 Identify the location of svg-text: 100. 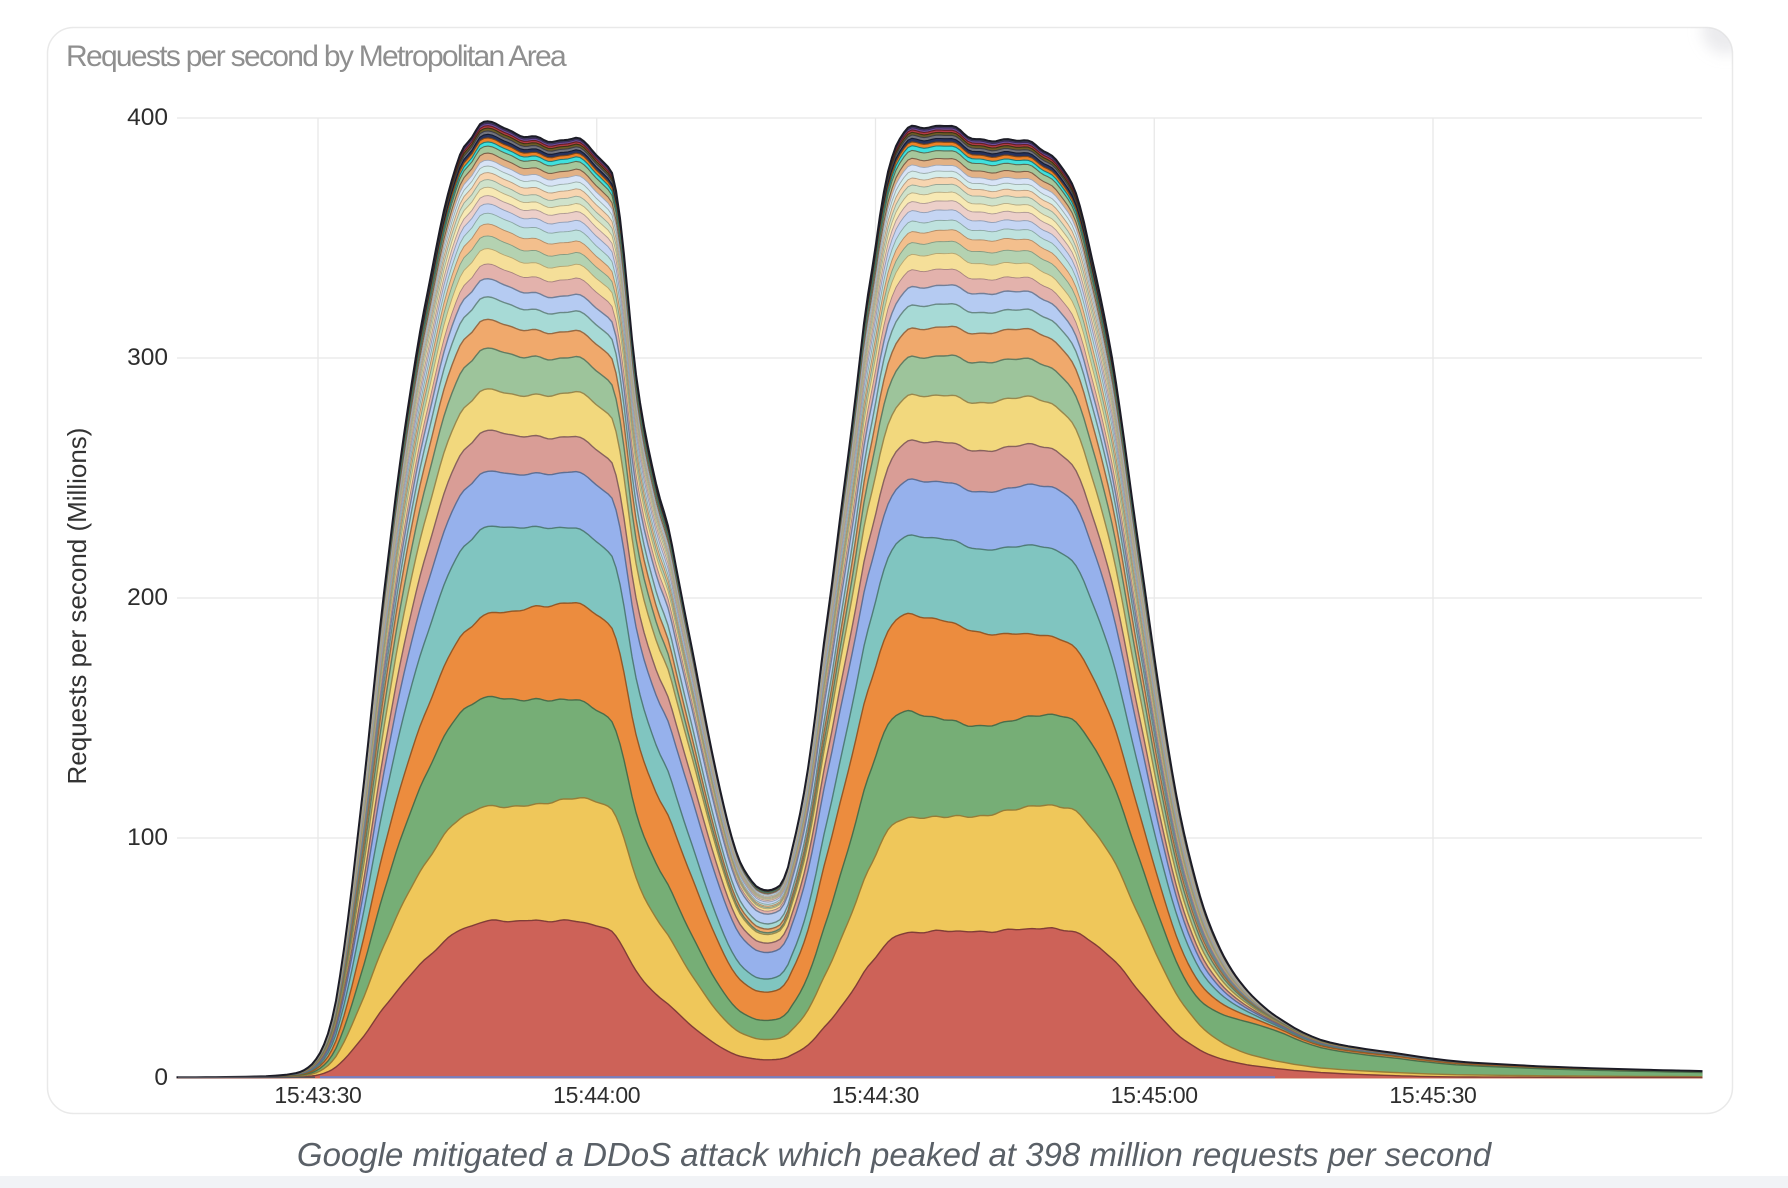
(147, 837).